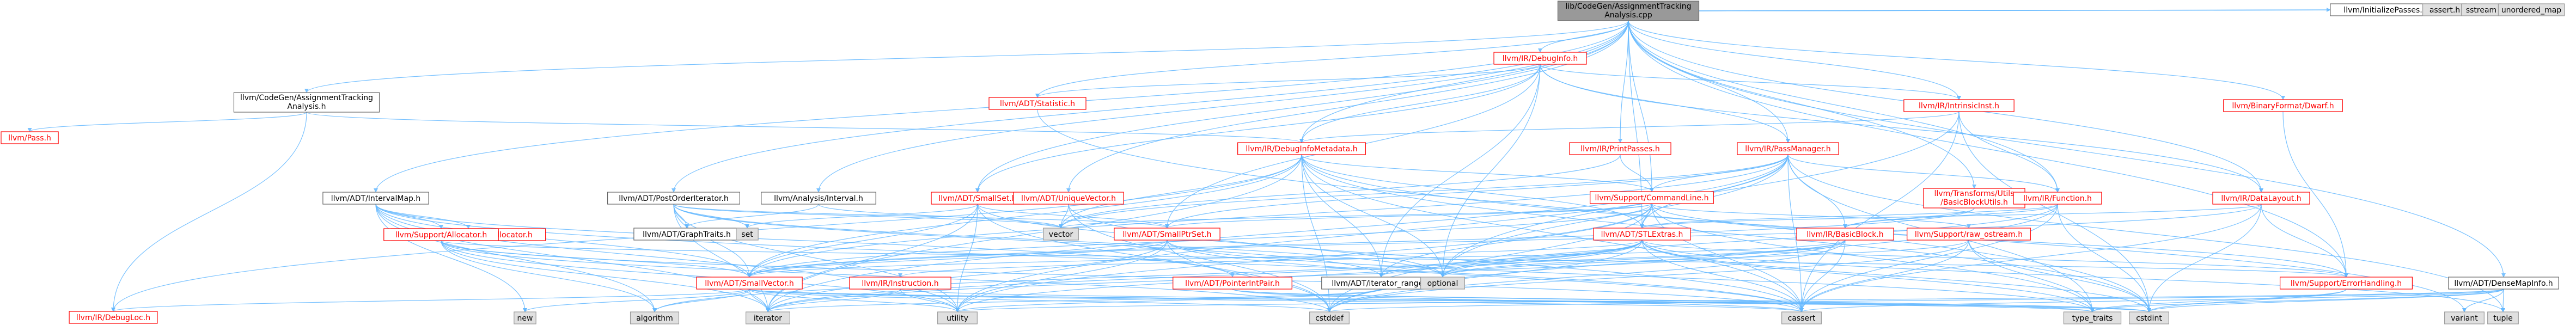 Image resolution: width=2576 pixels, height=325 pixels. I want to click on node-smallset: llvm/ADT/SmallSet.h, so click(977, 198).